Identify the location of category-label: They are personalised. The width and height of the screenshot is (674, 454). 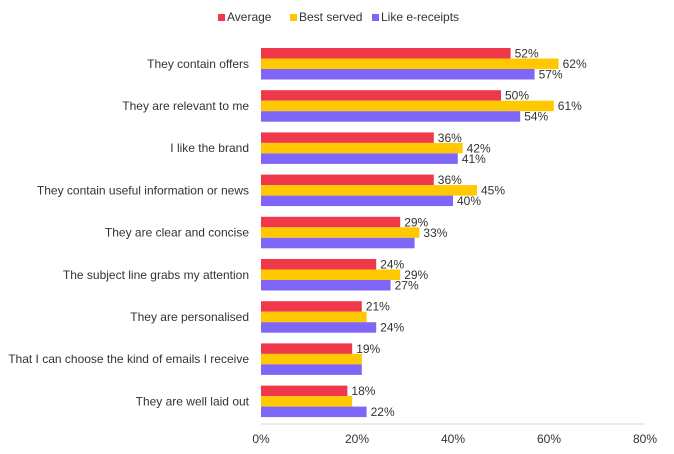
(189, 317).